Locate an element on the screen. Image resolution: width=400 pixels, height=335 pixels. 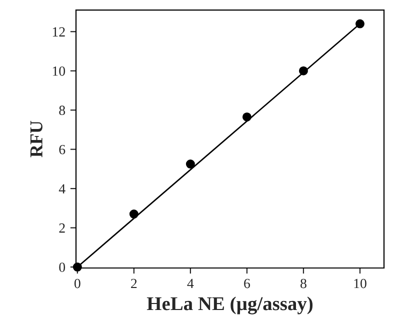
x-tick-label: 0 is located at coordinates (77, 283).